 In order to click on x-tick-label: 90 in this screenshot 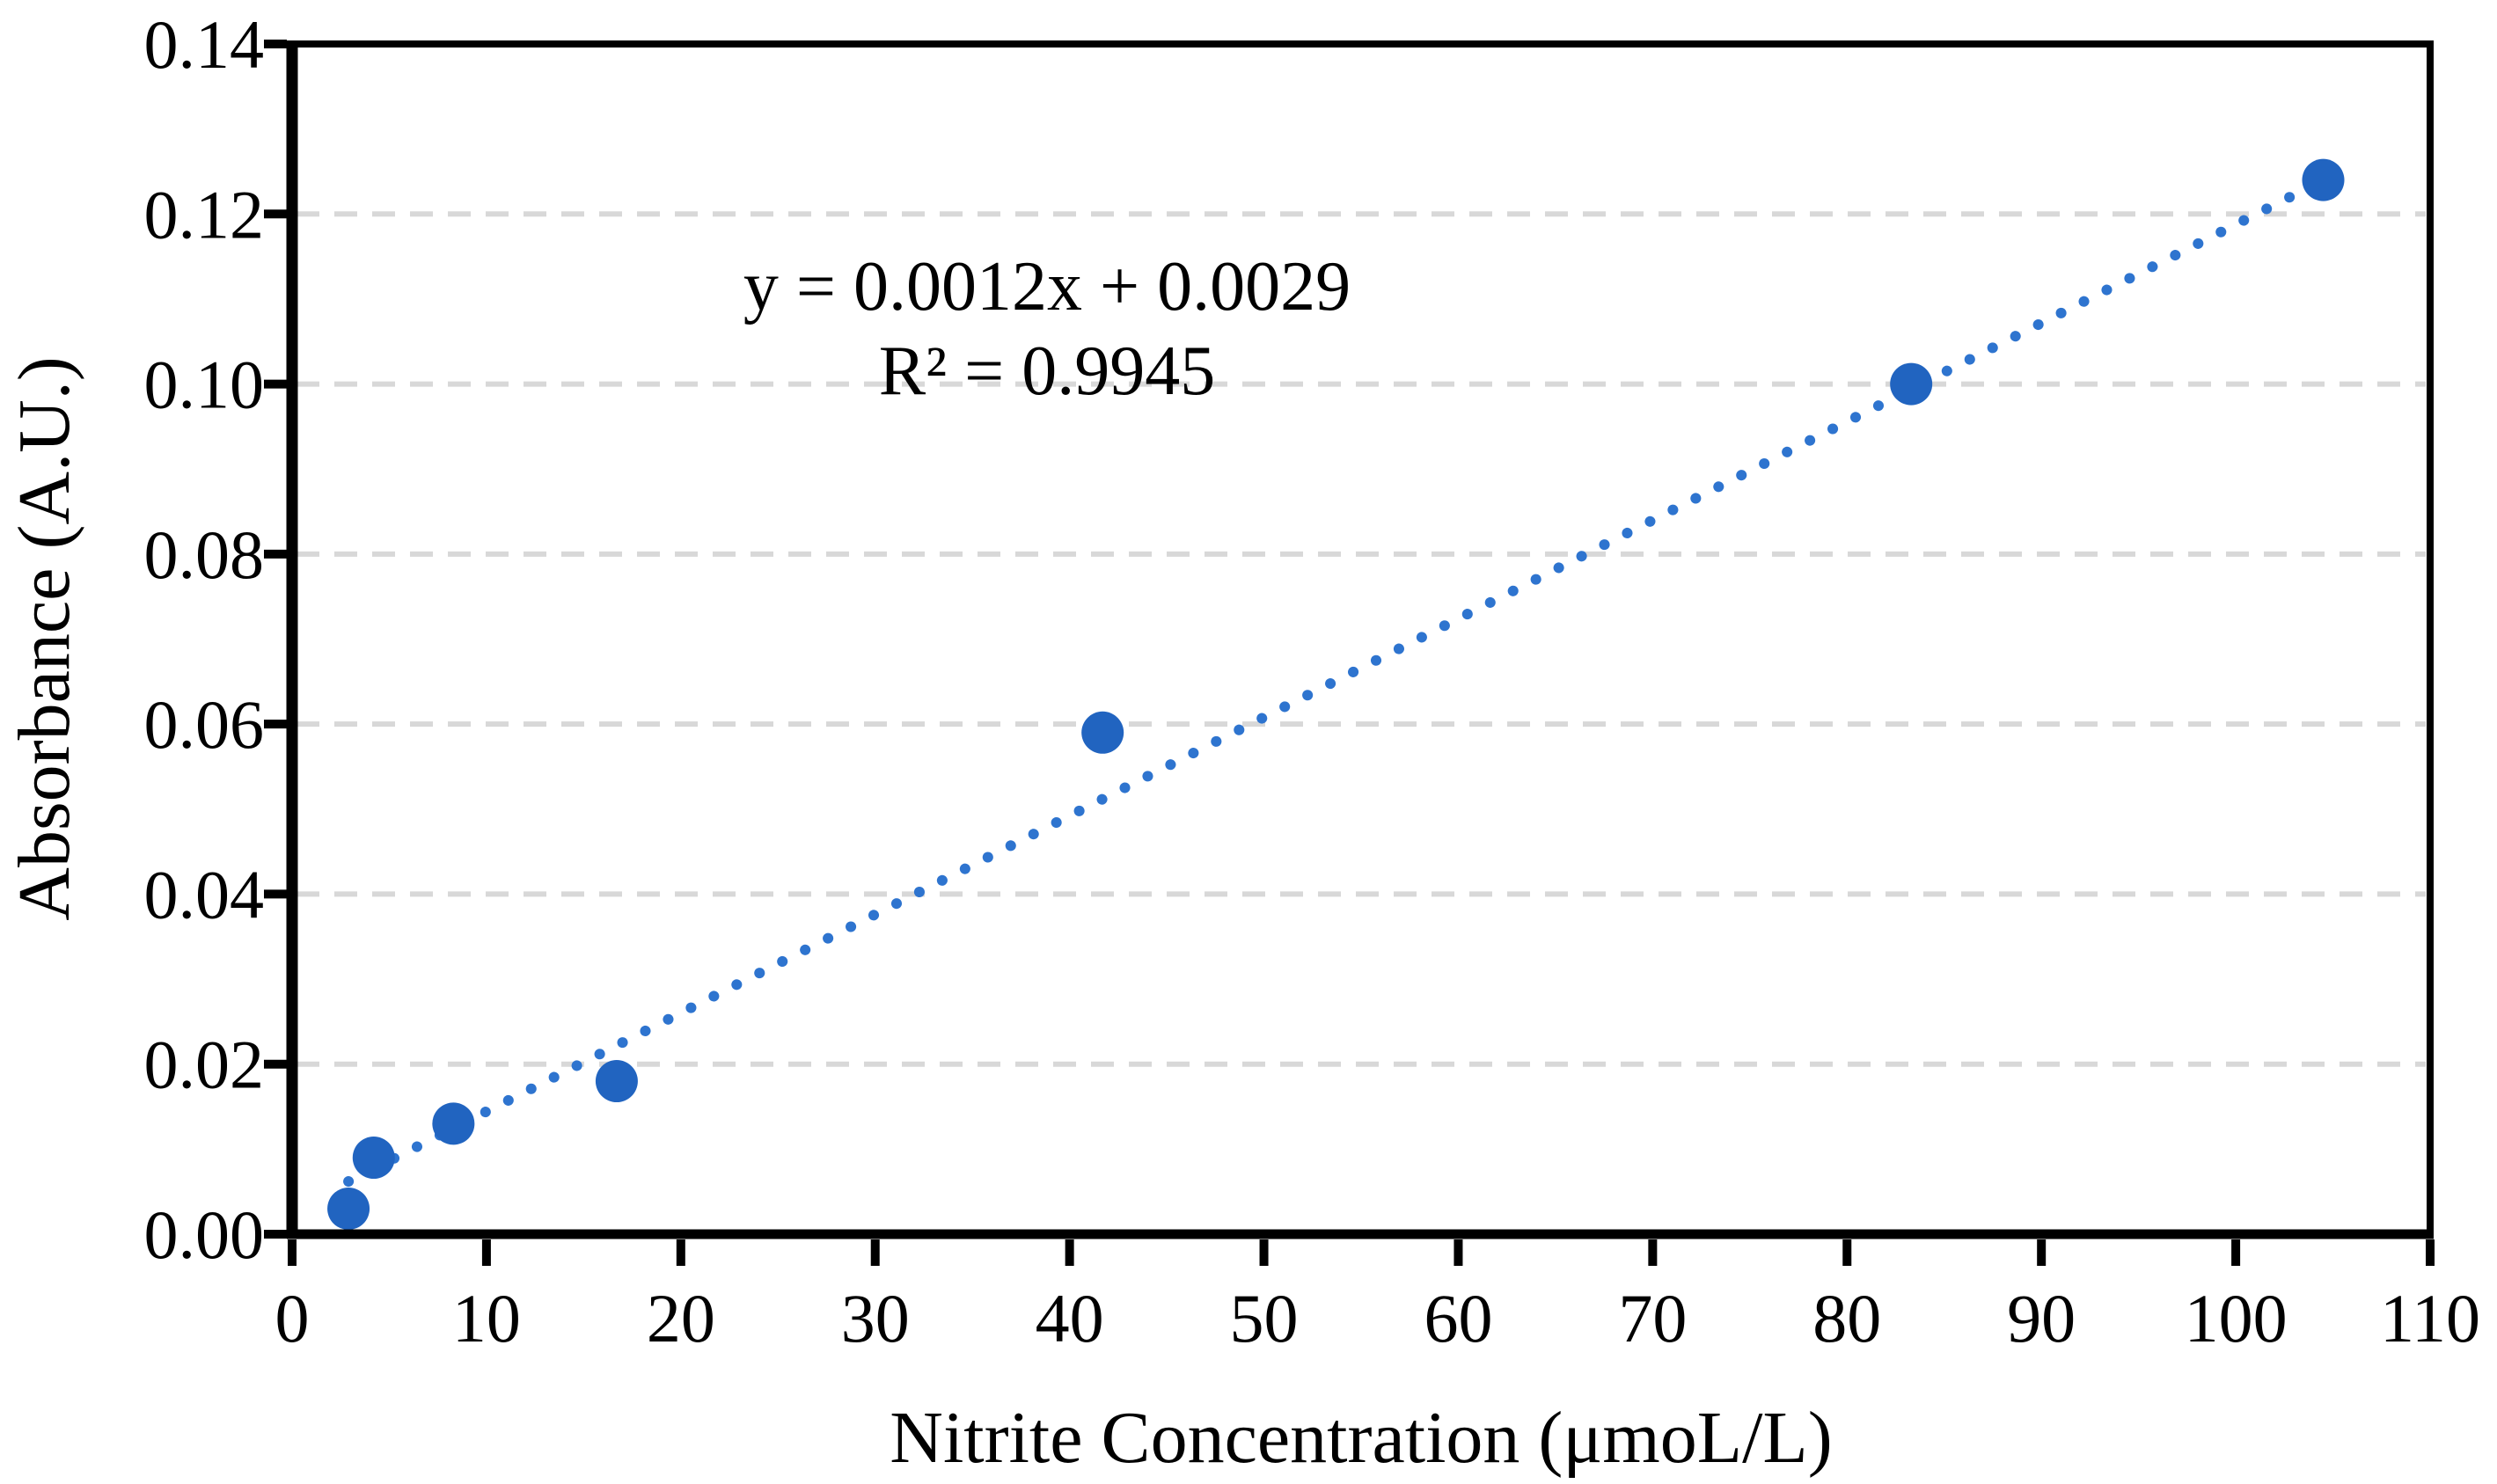, I will do `click(2041, 1318)`.